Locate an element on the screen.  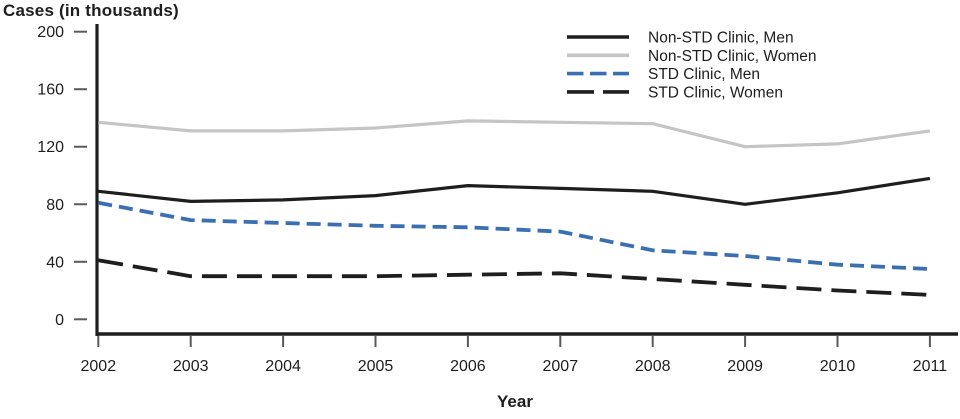
x-tick-label: 2002 is located at coordinates (99, 366).